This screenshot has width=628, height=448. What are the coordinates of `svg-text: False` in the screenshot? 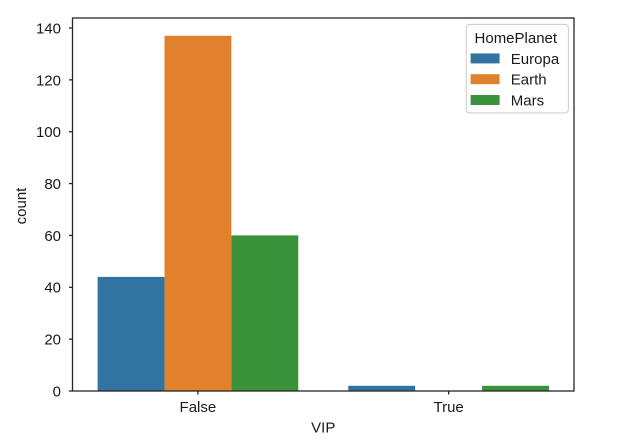 It's located at (198, 407).